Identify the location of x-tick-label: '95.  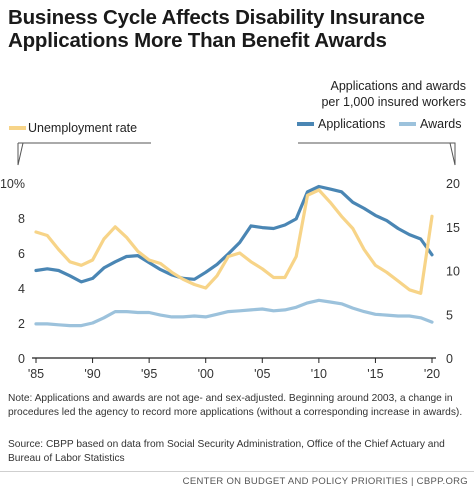
(149, 374).